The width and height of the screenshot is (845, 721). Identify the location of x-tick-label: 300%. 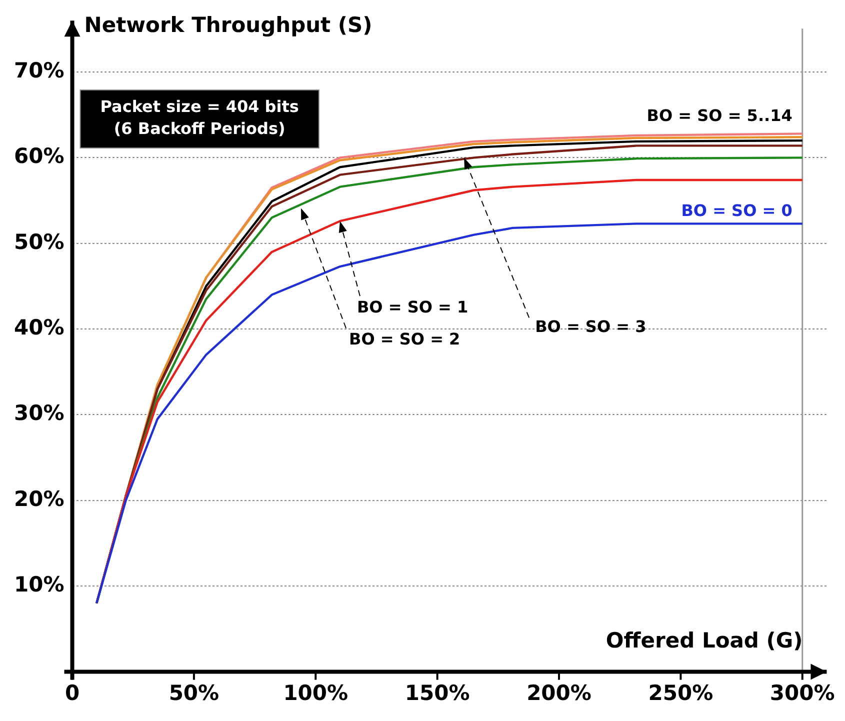
(802, 692).